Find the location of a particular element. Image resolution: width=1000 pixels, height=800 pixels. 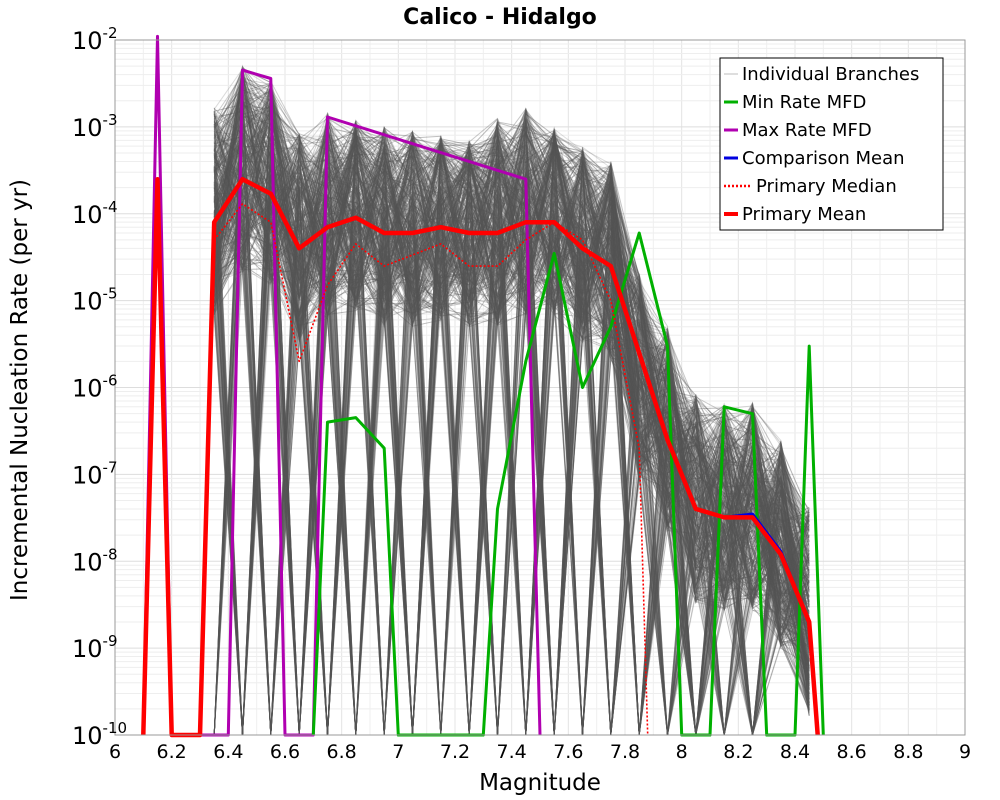

x-tick-label: 7 is located at coordinates (398, 752).